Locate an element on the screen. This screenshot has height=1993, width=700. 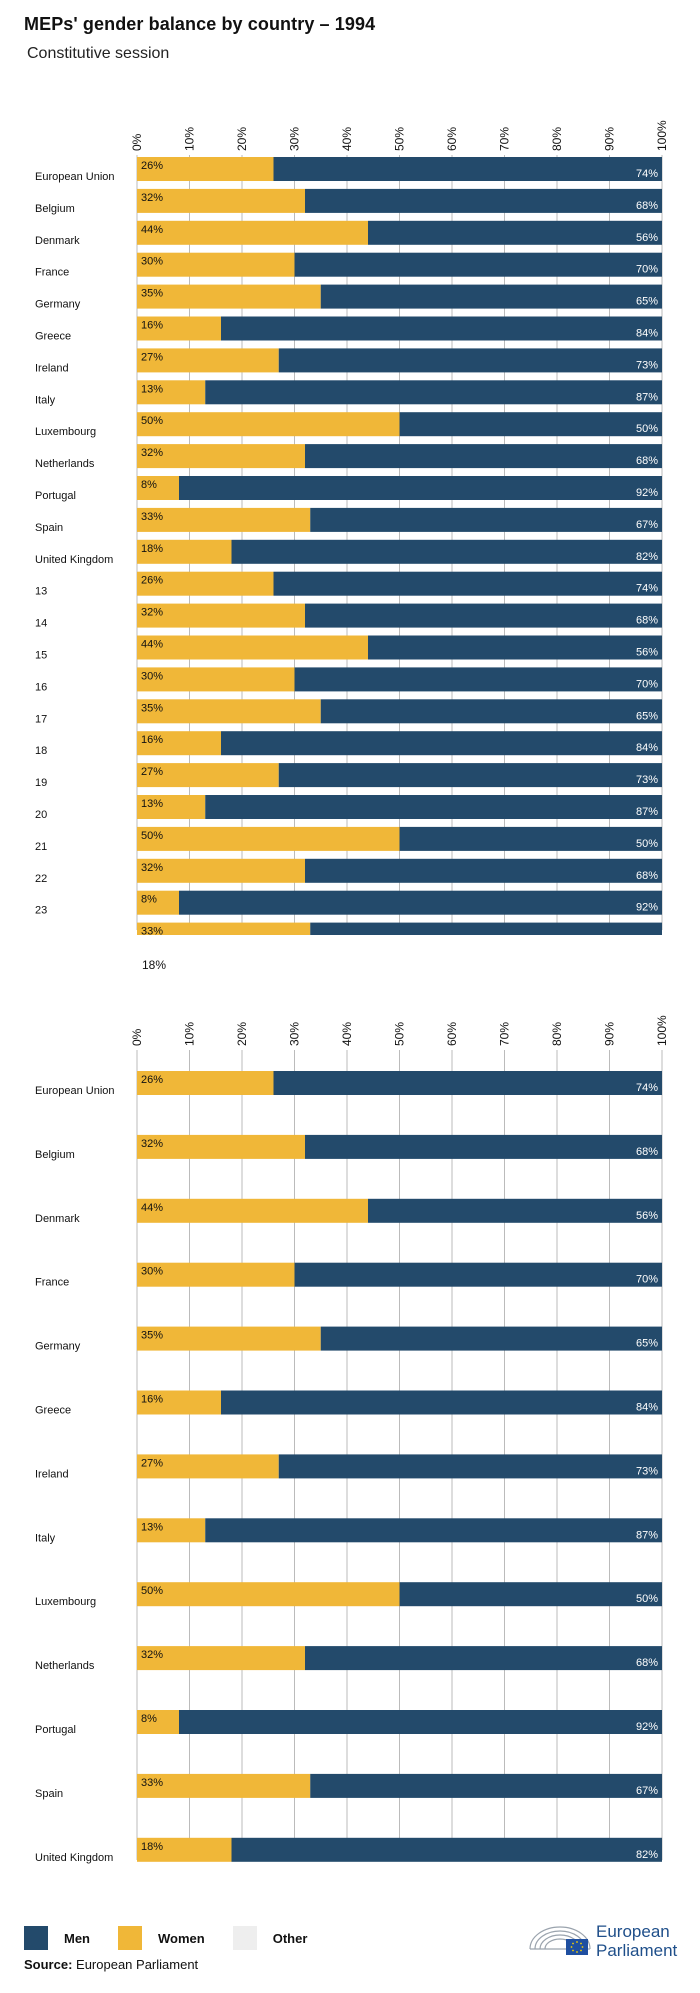
category-label: United Kingdom is located at coordinates (74, 1858).